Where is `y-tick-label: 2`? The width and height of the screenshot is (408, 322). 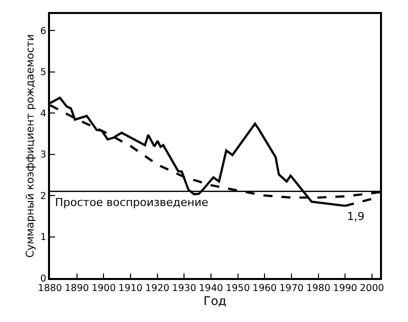 y-tick-label: 2 is located at coordinates (43, 196).